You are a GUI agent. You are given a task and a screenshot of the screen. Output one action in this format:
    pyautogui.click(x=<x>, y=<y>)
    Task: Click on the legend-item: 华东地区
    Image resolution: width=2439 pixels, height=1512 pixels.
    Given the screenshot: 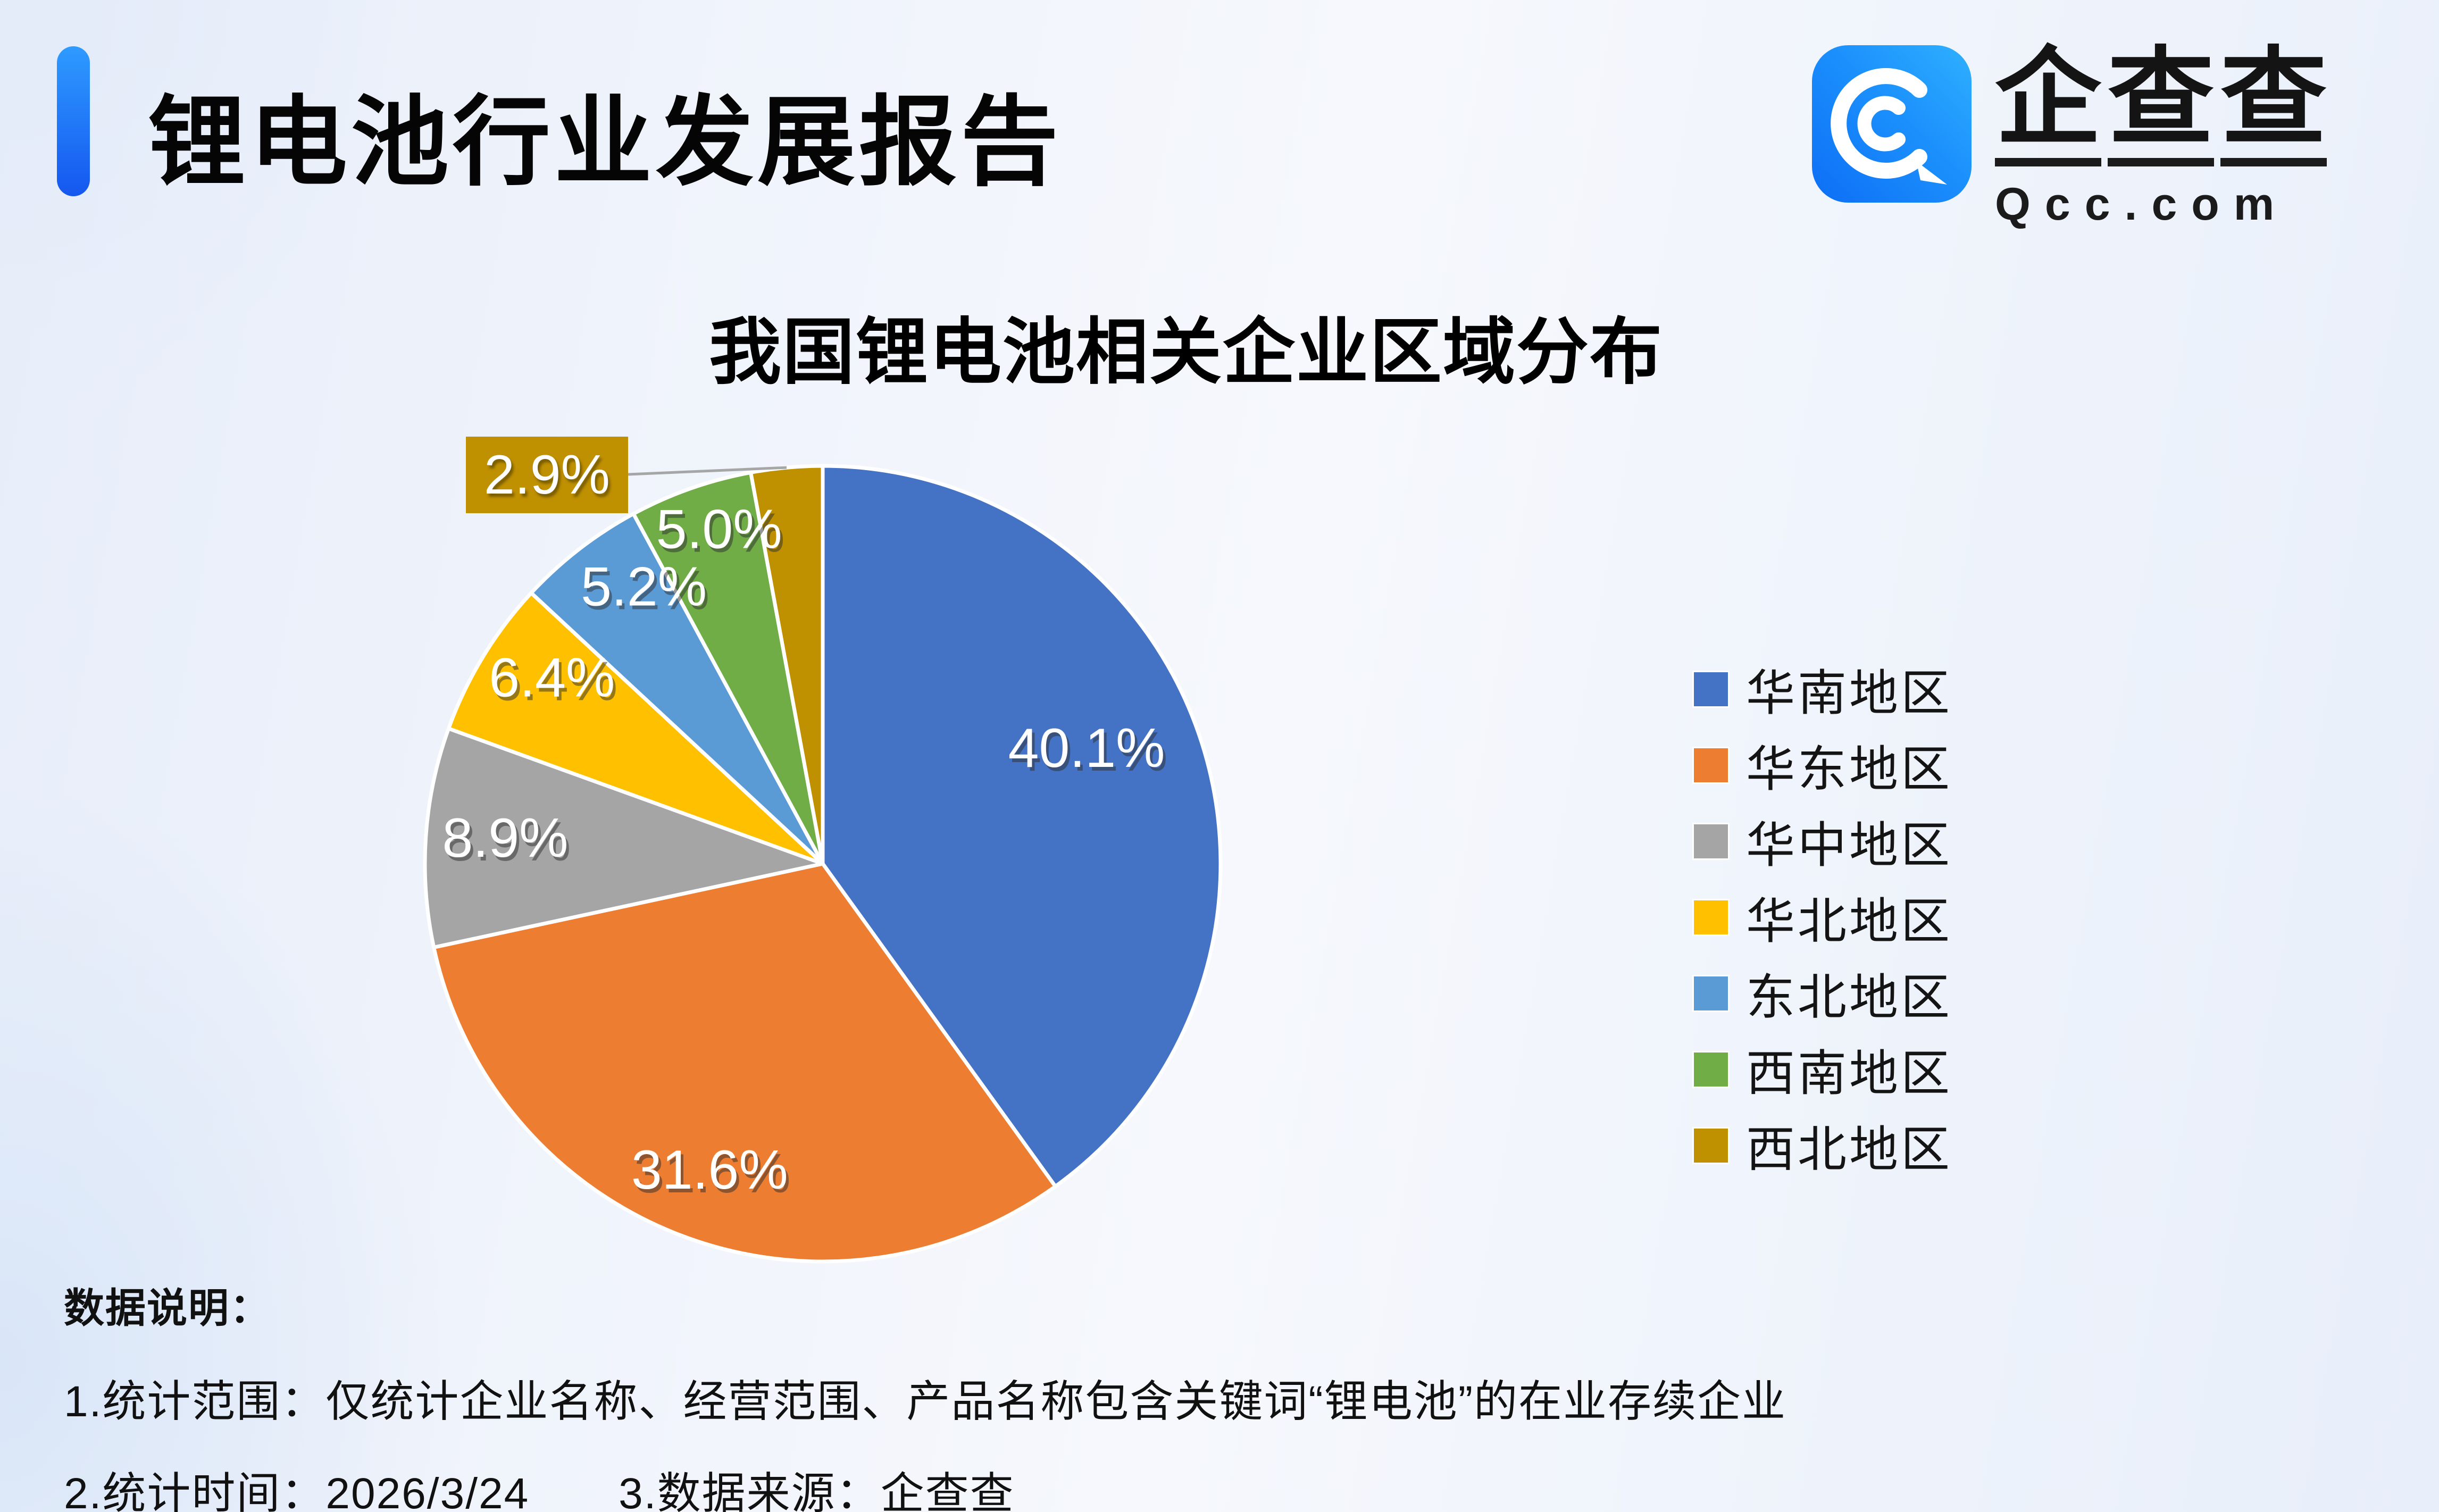 What is the action you would take?
    pyautogui.click(x=1823, y=765)
    